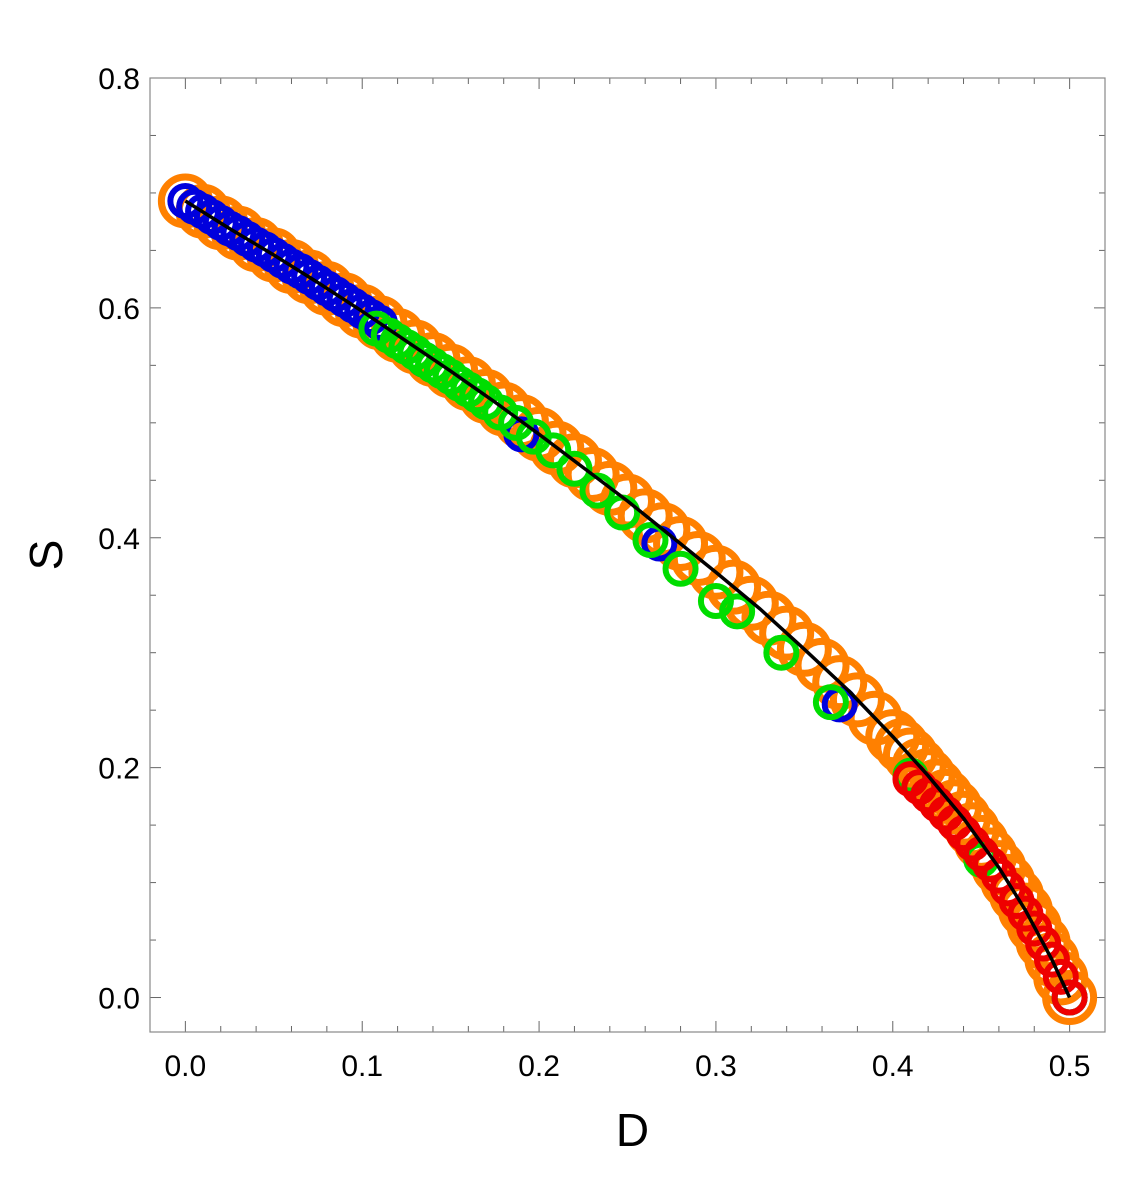 This screenshot has width=1146, height=1190. What do you see at coordinates (362, 1066) in the screenshot?
I see `x-tick-label: 0.1` at bounding box center [362, 1066].